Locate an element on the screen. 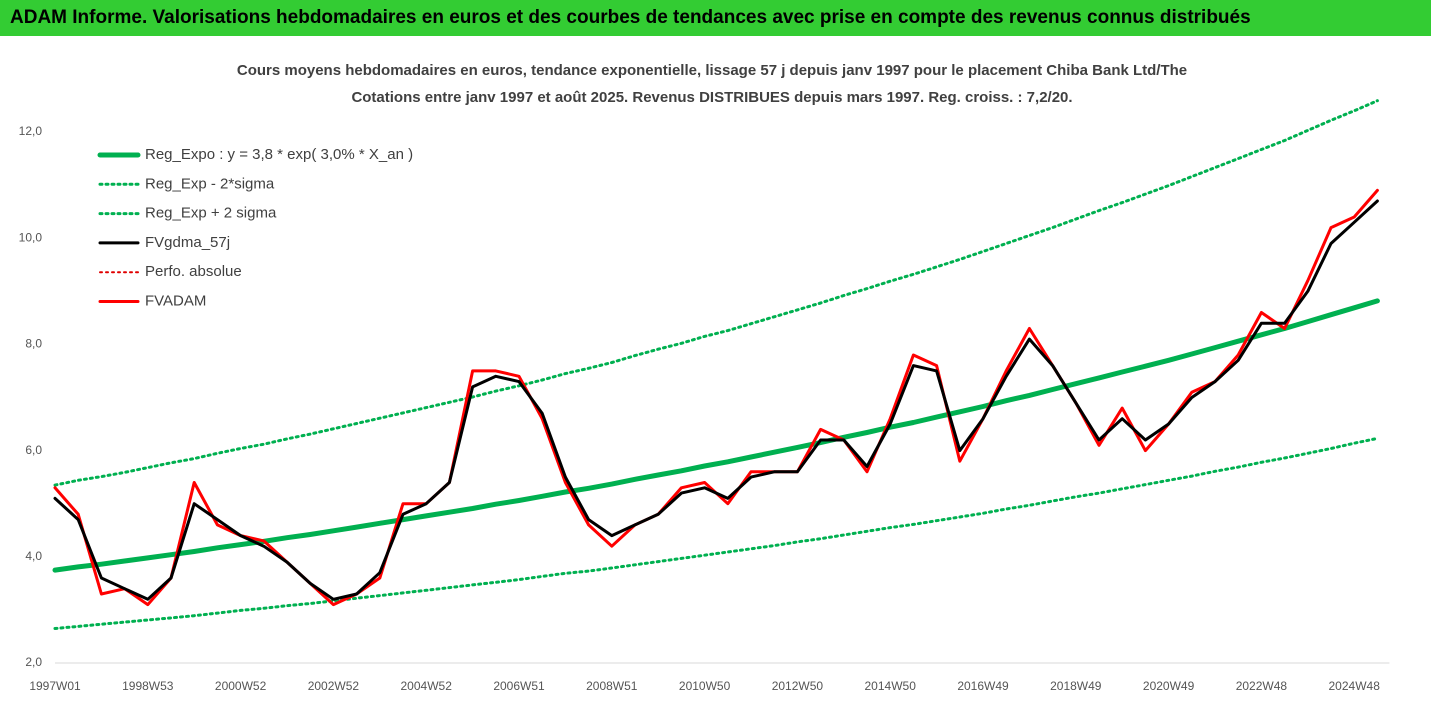 This screenshot has height=718, width=1431. x-tick-label: 2000W52 is located at coordinates (241, 686).